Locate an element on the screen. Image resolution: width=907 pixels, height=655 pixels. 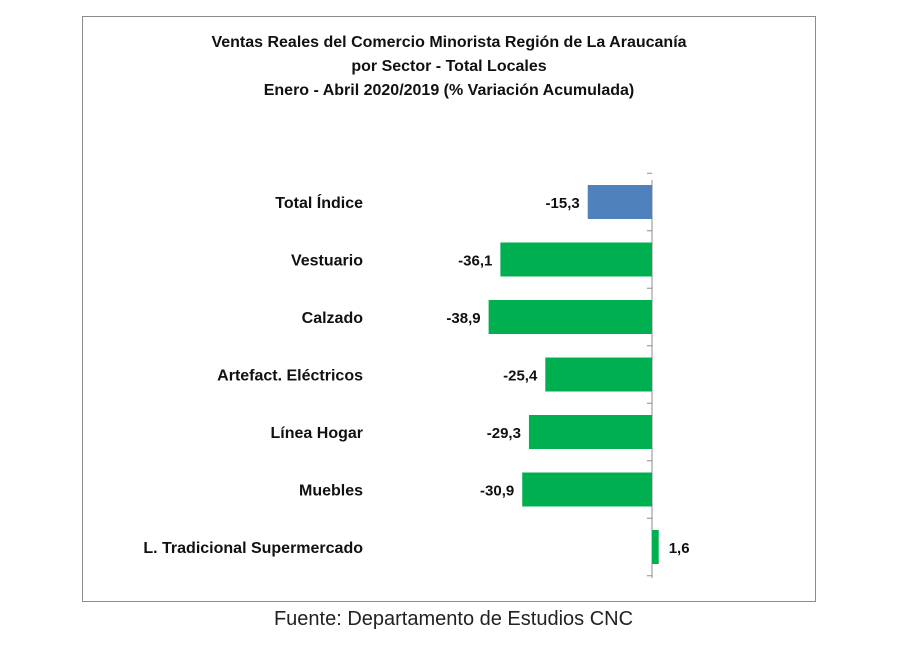
data-label: -38,9 is located at coordinates (463, 318).